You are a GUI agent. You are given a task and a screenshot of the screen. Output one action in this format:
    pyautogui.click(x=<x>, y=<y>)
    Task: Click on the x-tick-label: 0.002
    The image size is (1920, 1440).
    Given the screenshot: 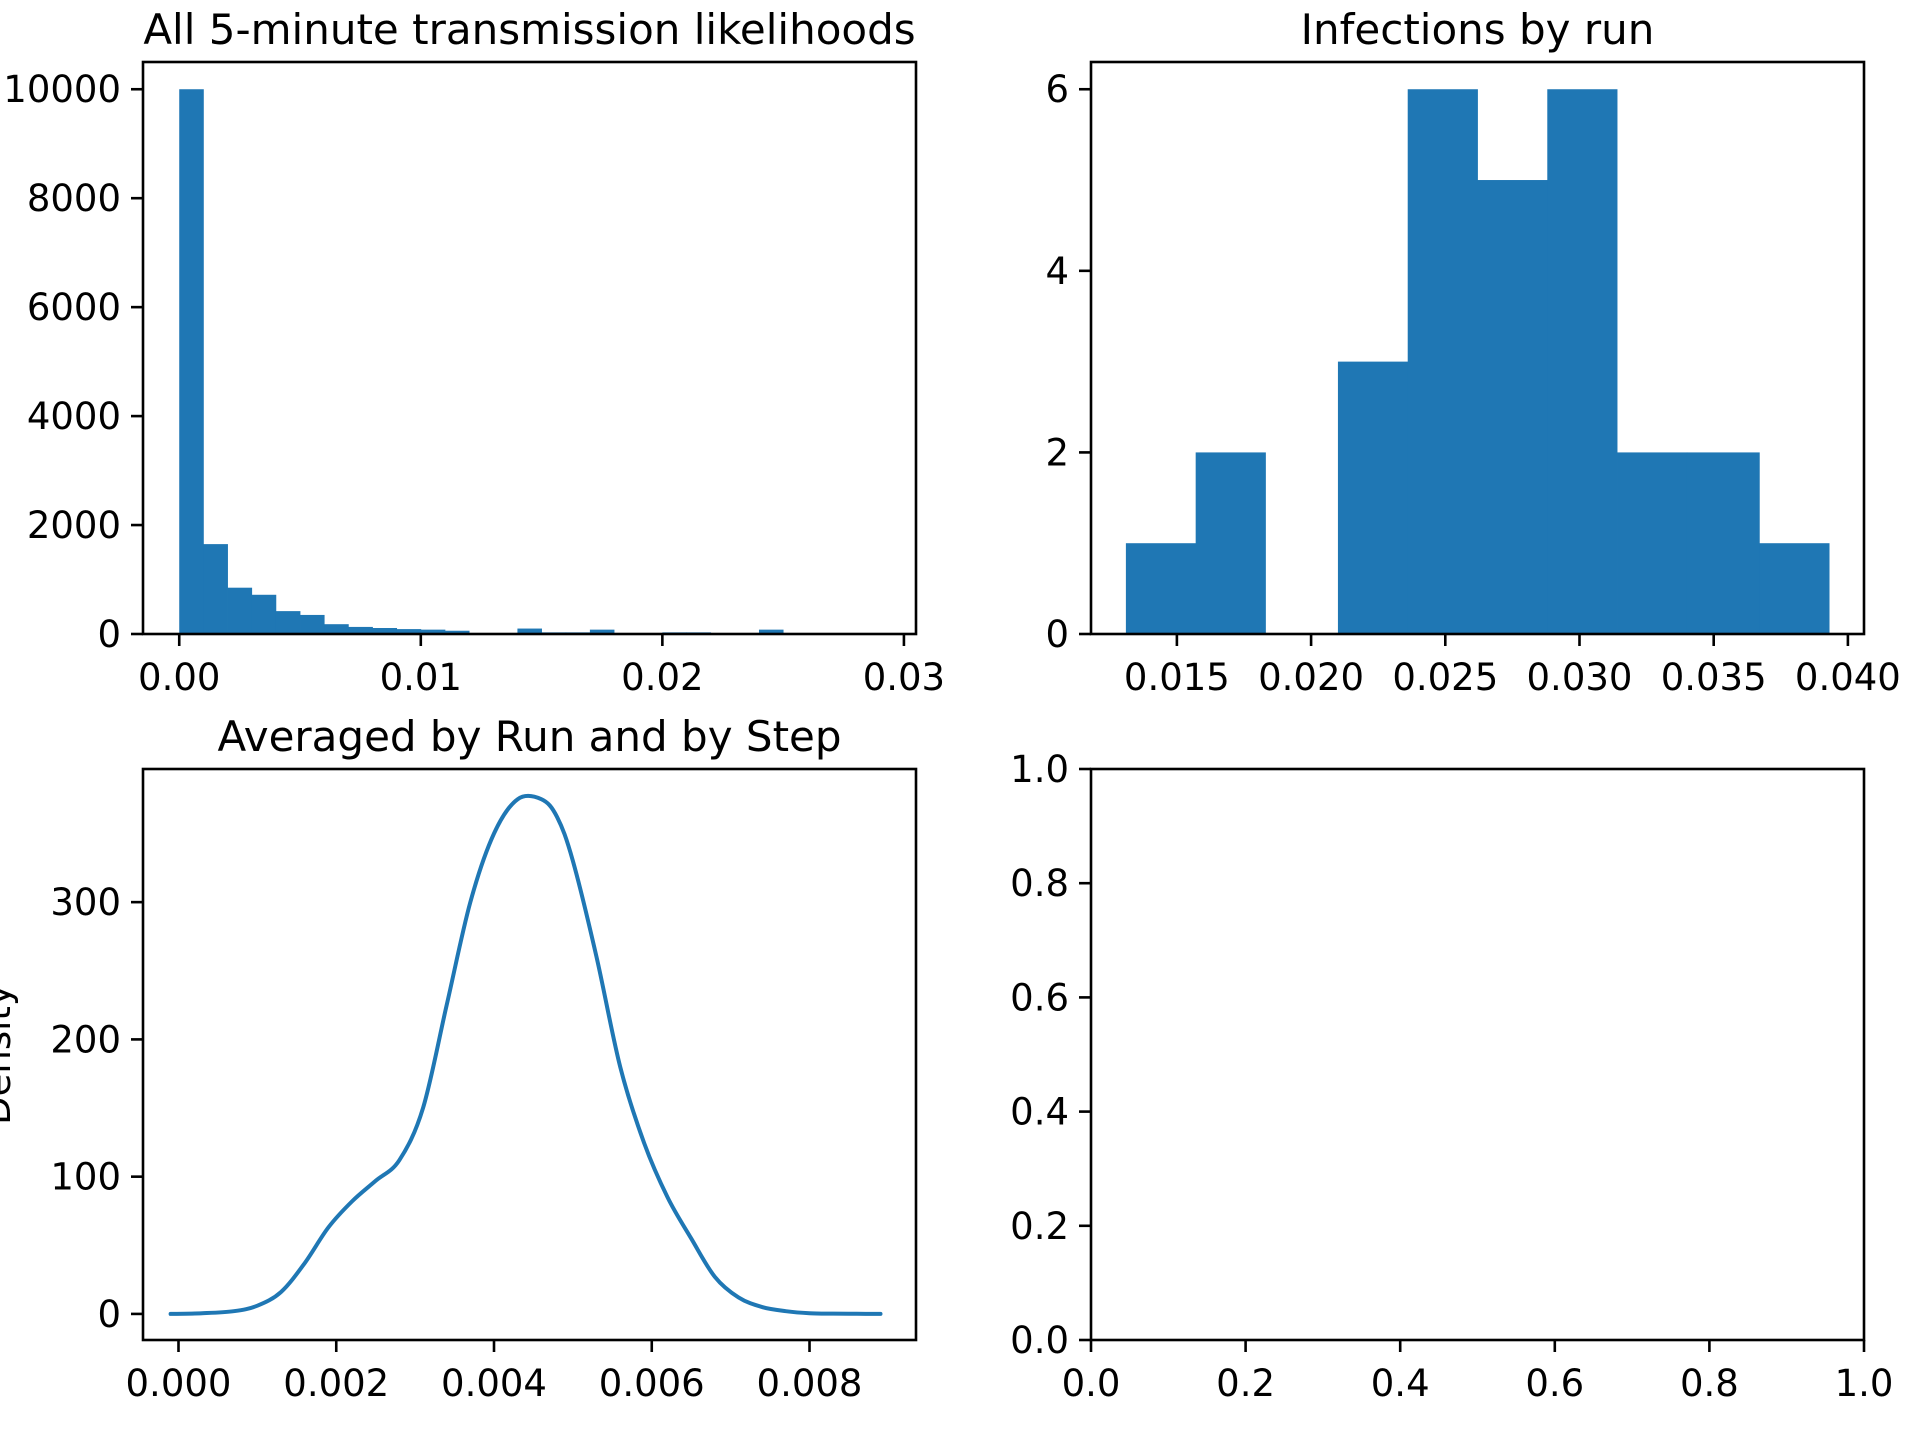 What is the action you would take?
    pyautogui.click(x=336, y=1383)
    